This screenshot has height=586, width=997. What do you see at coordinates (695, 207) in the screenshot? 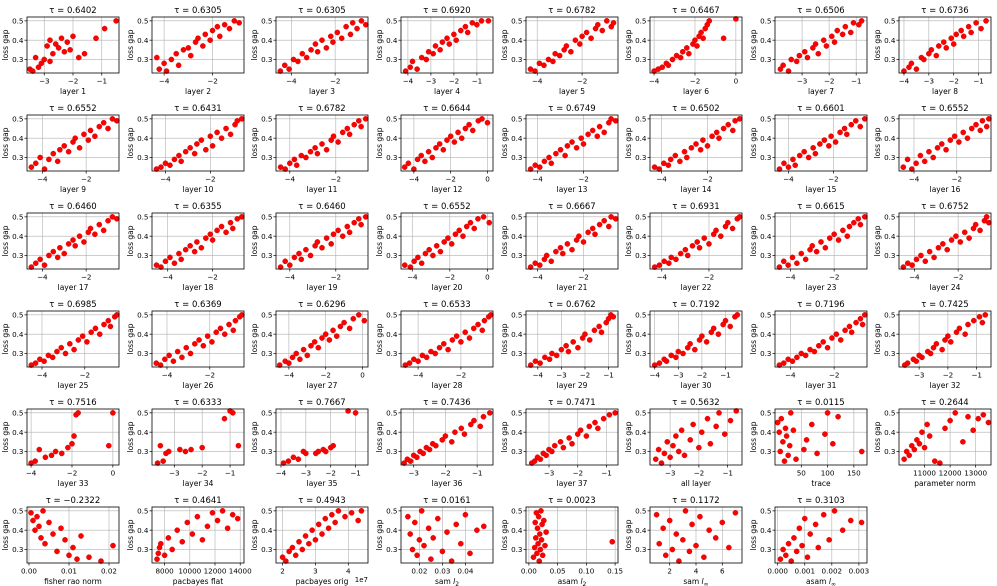
I see `panel-title: τ = 0.6931` at bounding box center [695, 207].